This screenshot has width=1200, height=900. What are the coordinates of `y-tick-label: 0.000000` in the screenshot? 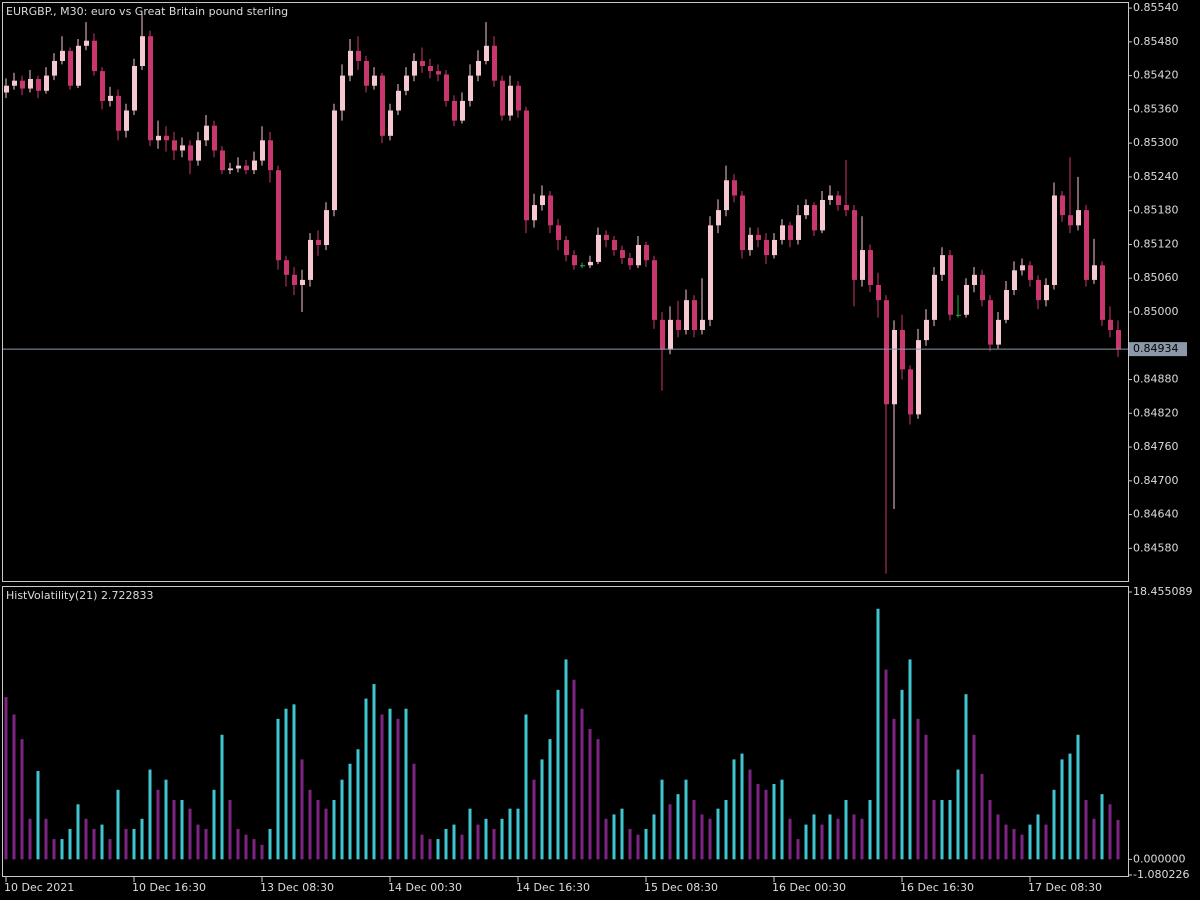 It's located at (1159, 858).